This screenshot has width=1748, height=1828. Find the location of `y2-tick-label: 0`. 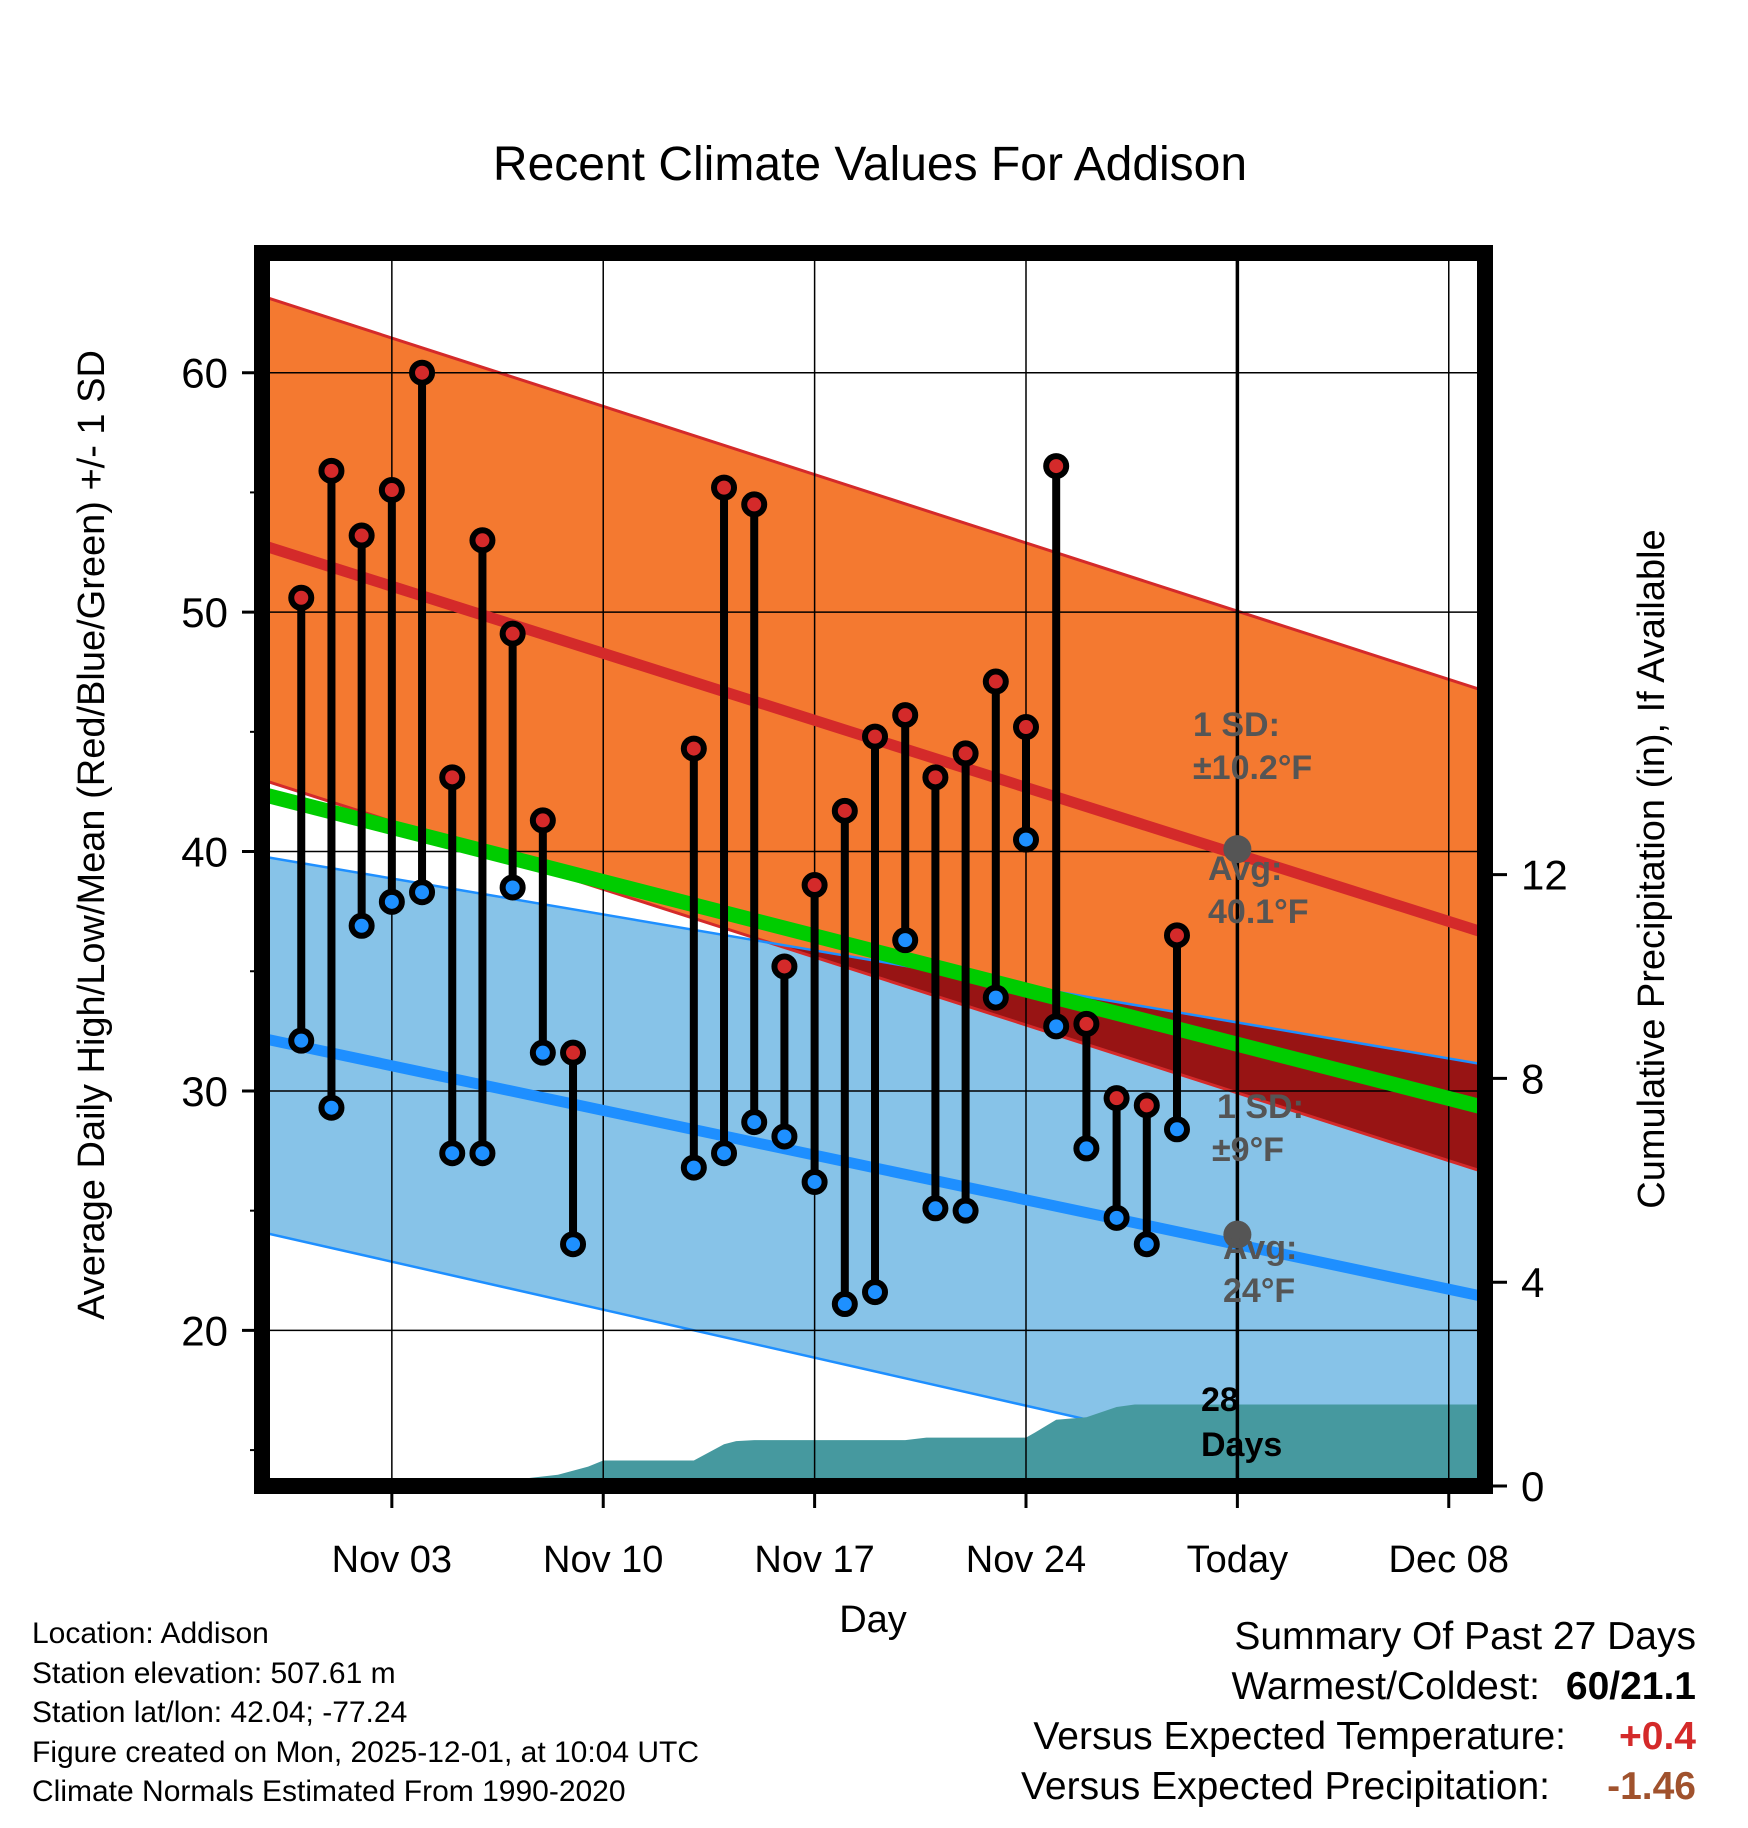

y2-tick-label: 0 is located at coordinates (1532, 1486).